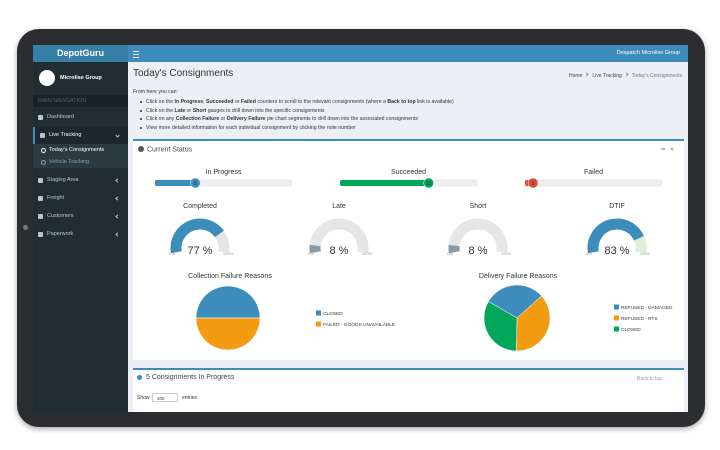 The width and height of the screenshot is (720, 450). Describe the element at coordinates (180, 110) in the screenshot. I see `instruction-bold: Late` at that location.